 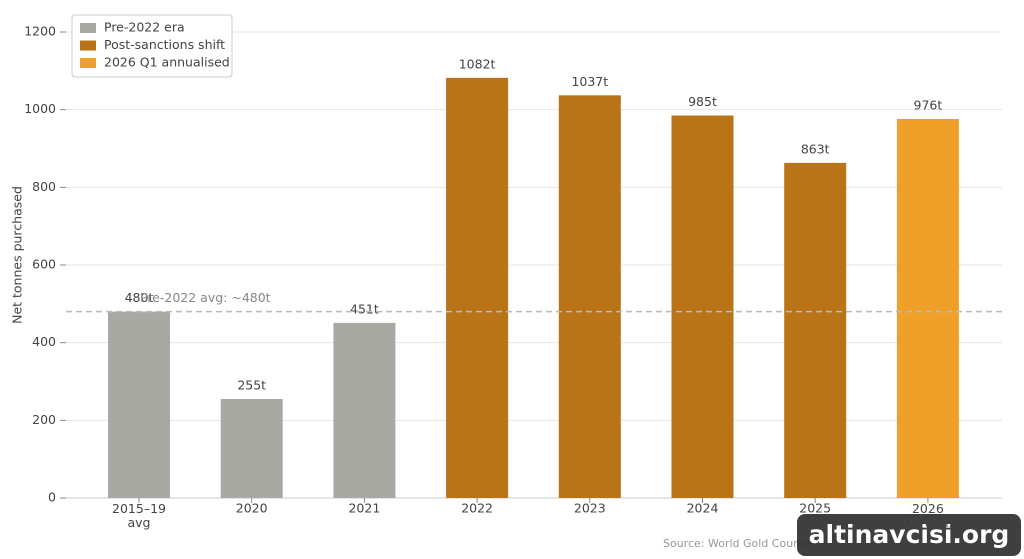 I want to click on value-label: 451t, so click(x=364, y=308).